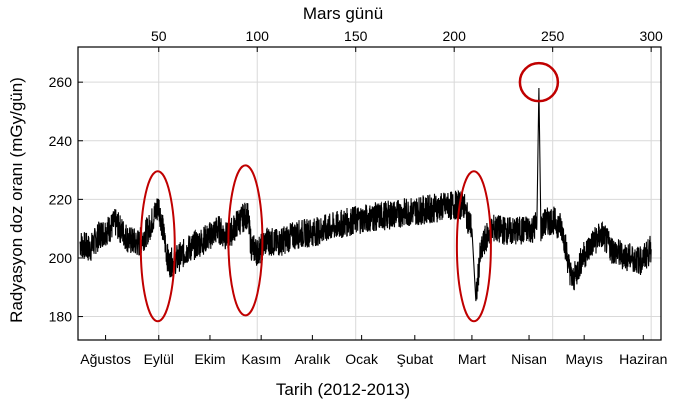  I want to click on month-label: Şubat, so click(415, 359).